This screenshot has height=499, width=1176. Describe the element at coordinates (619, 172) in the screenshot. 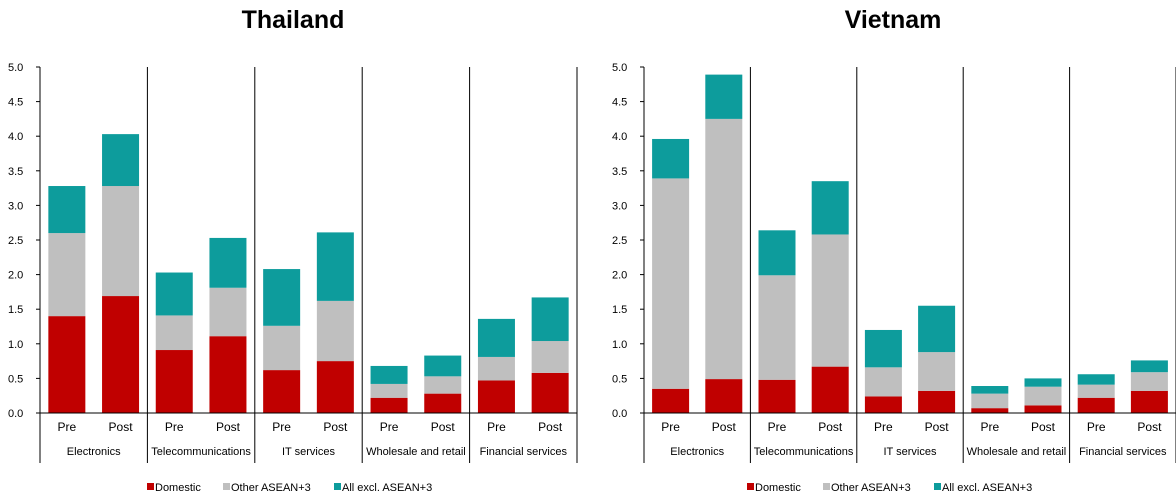

I see `y-tick-label: 3.5` at that location.